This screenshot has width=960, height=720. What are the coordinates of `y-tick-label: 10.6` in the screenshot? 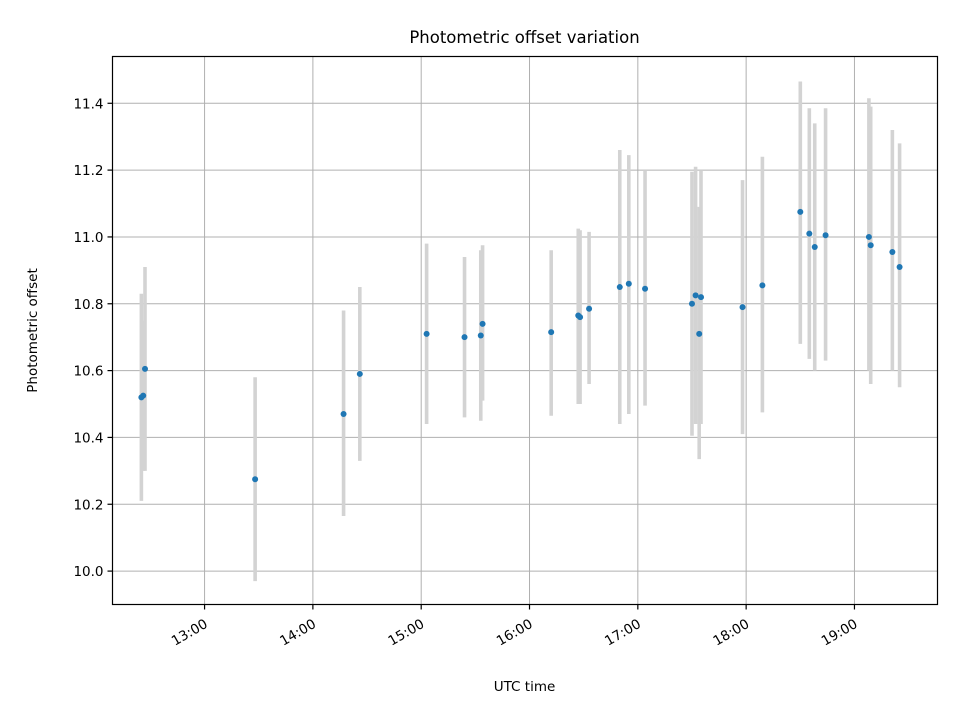 It's located at (88, 372).